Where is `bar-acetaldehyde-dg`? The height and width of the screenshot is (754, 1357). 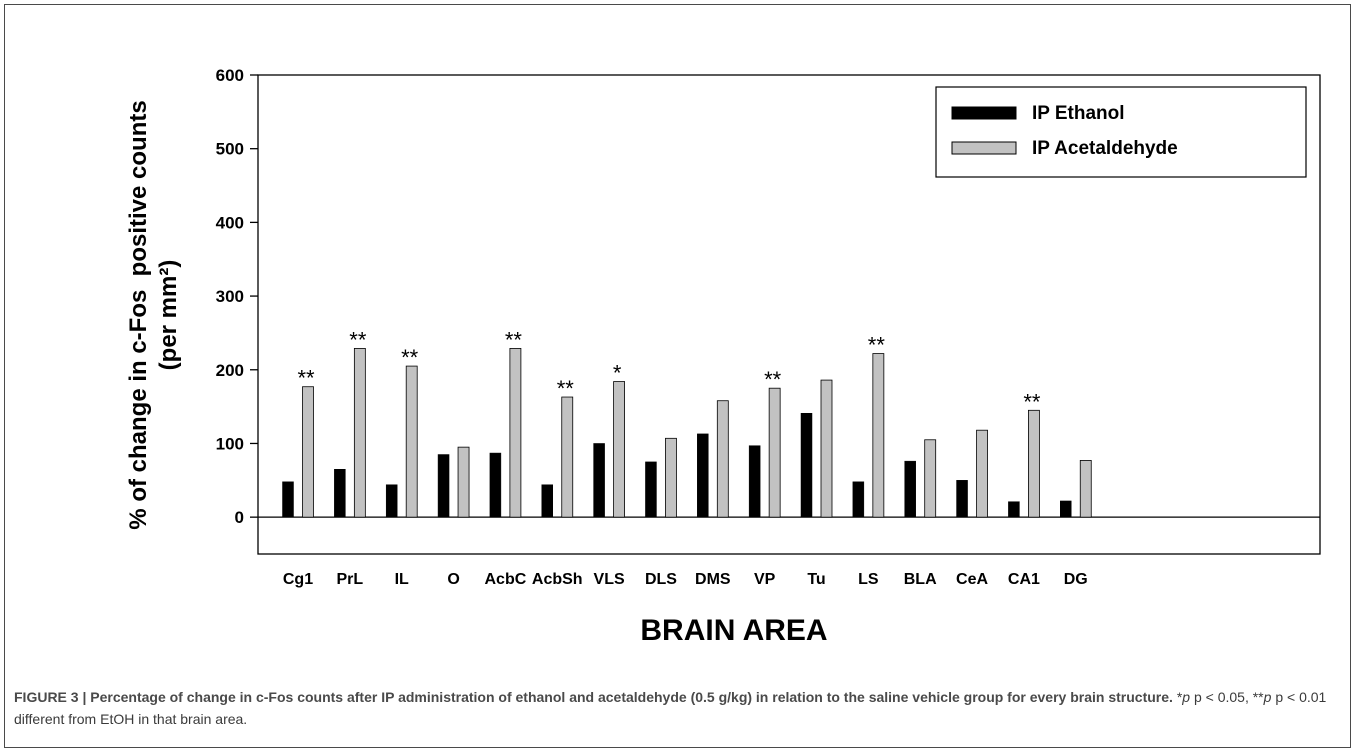 bar-acetaldehyde-dg is located at coordinates (1085, 489).